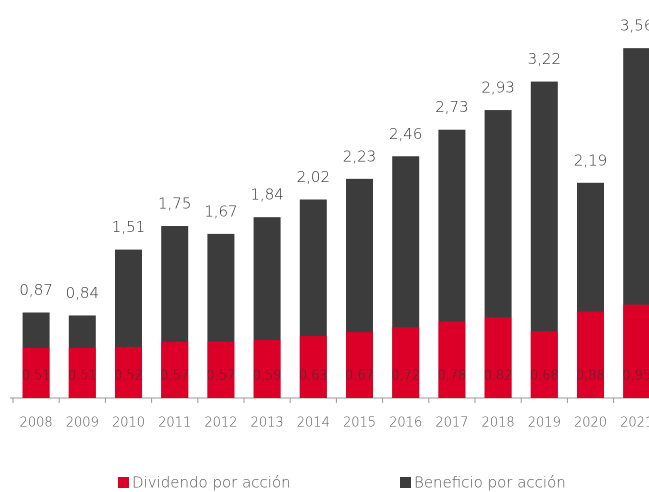 Image resolution: width=649 pixels, height=492 pixels. Describe the element at coordinates (313, 423) in the screenshot. I see `x-tick-label: 2014` at that location.